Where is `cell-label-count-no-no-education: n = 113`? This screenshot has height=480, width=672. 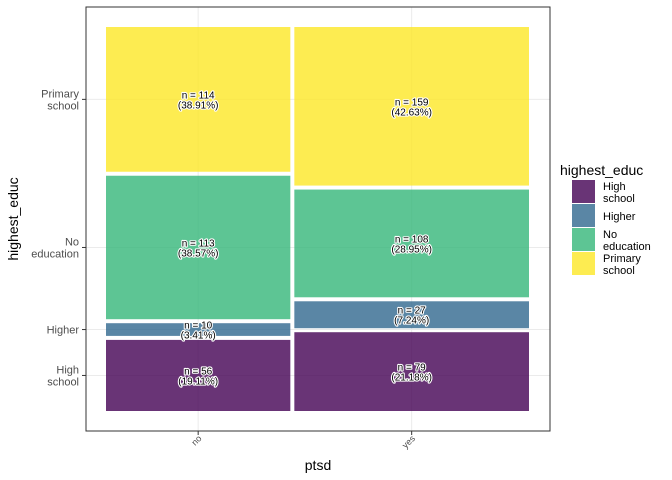 cell-label-count-no-no-education: n = 113 is located at coordinates (198, 243).